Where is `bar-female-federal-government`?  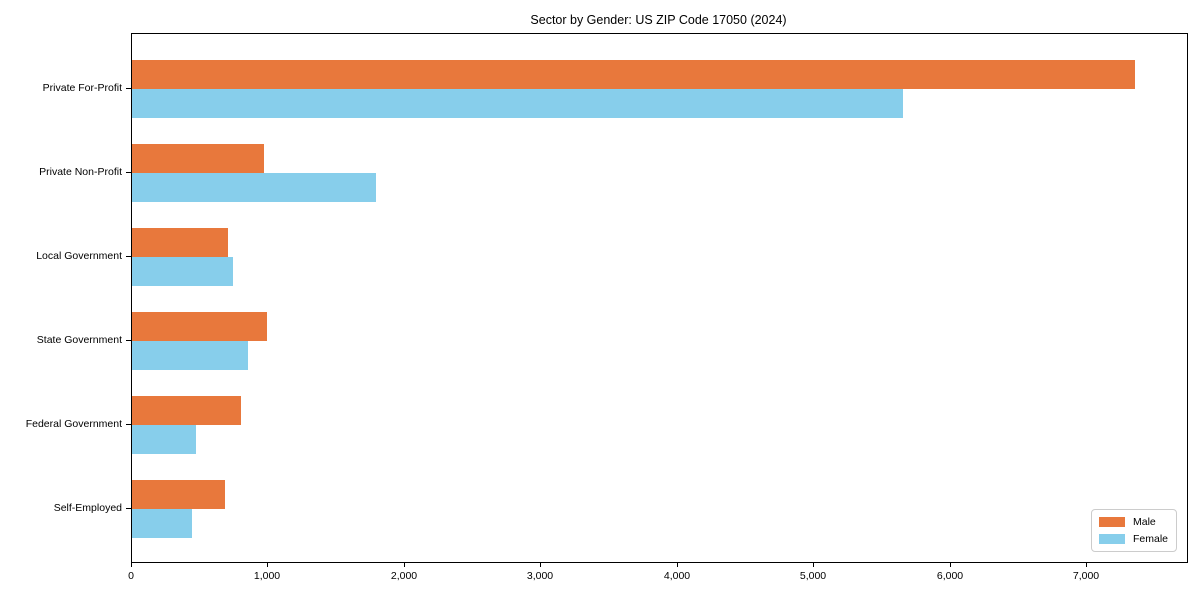 bar-female-federal-government is located at coordinates (164, 439).